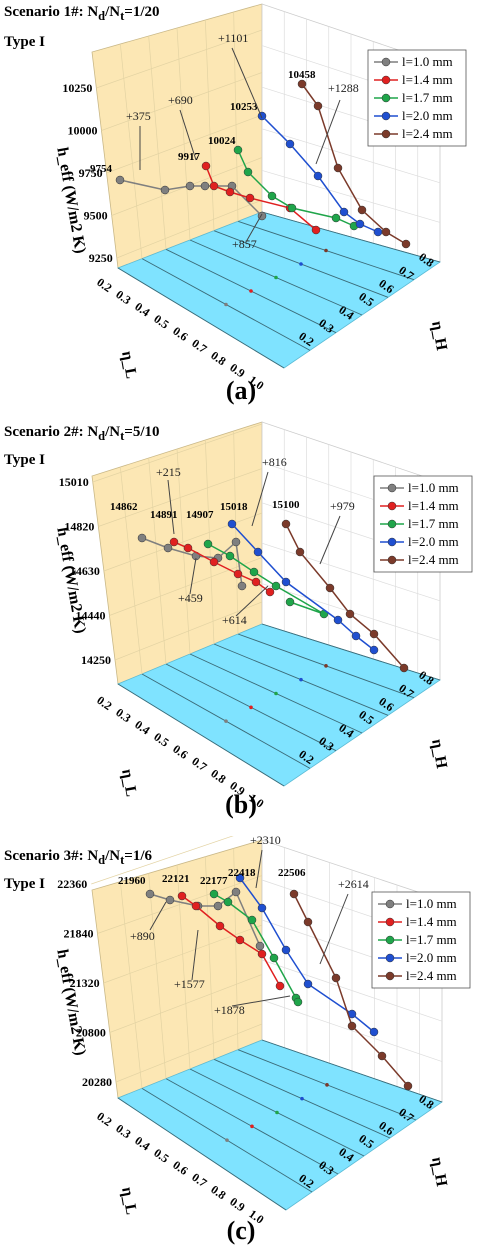  What do you see at coordinates (85, 571) in the screenshot?
I see `y-tick-label: 14630` at bounding box center [85, 571].